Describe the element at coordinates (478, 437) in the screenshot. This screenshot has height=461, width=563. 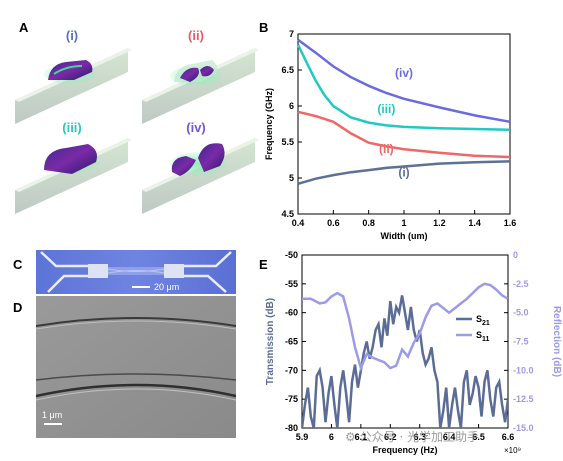
I see `chart-e-xtick-label: 6.5` at that location.